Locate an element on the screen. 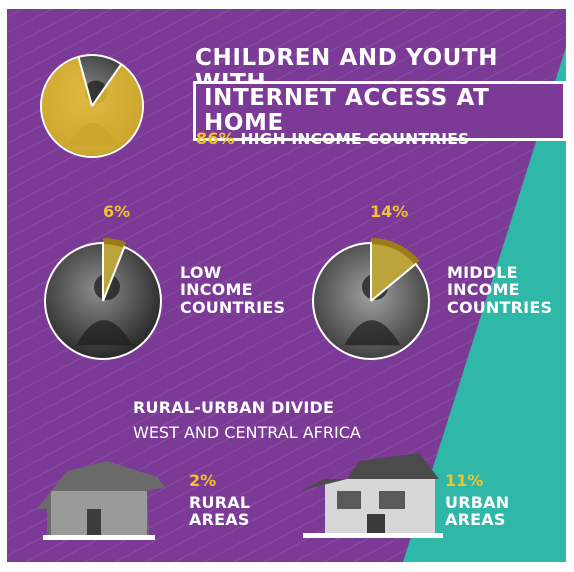  high-income-pie-divider-end is located at coordinates (85, 81).